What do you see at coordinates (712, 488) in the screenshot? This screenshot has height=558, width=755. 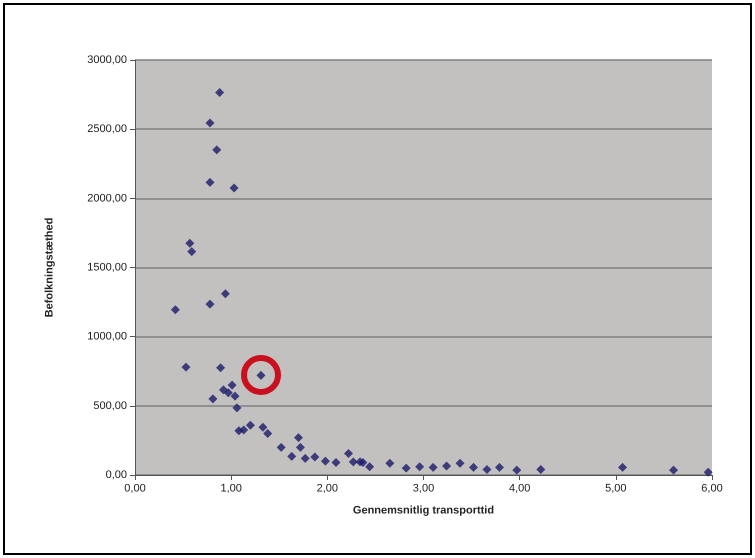 I see `x-tick-label: 6,00` at bounding box center [712, 488].